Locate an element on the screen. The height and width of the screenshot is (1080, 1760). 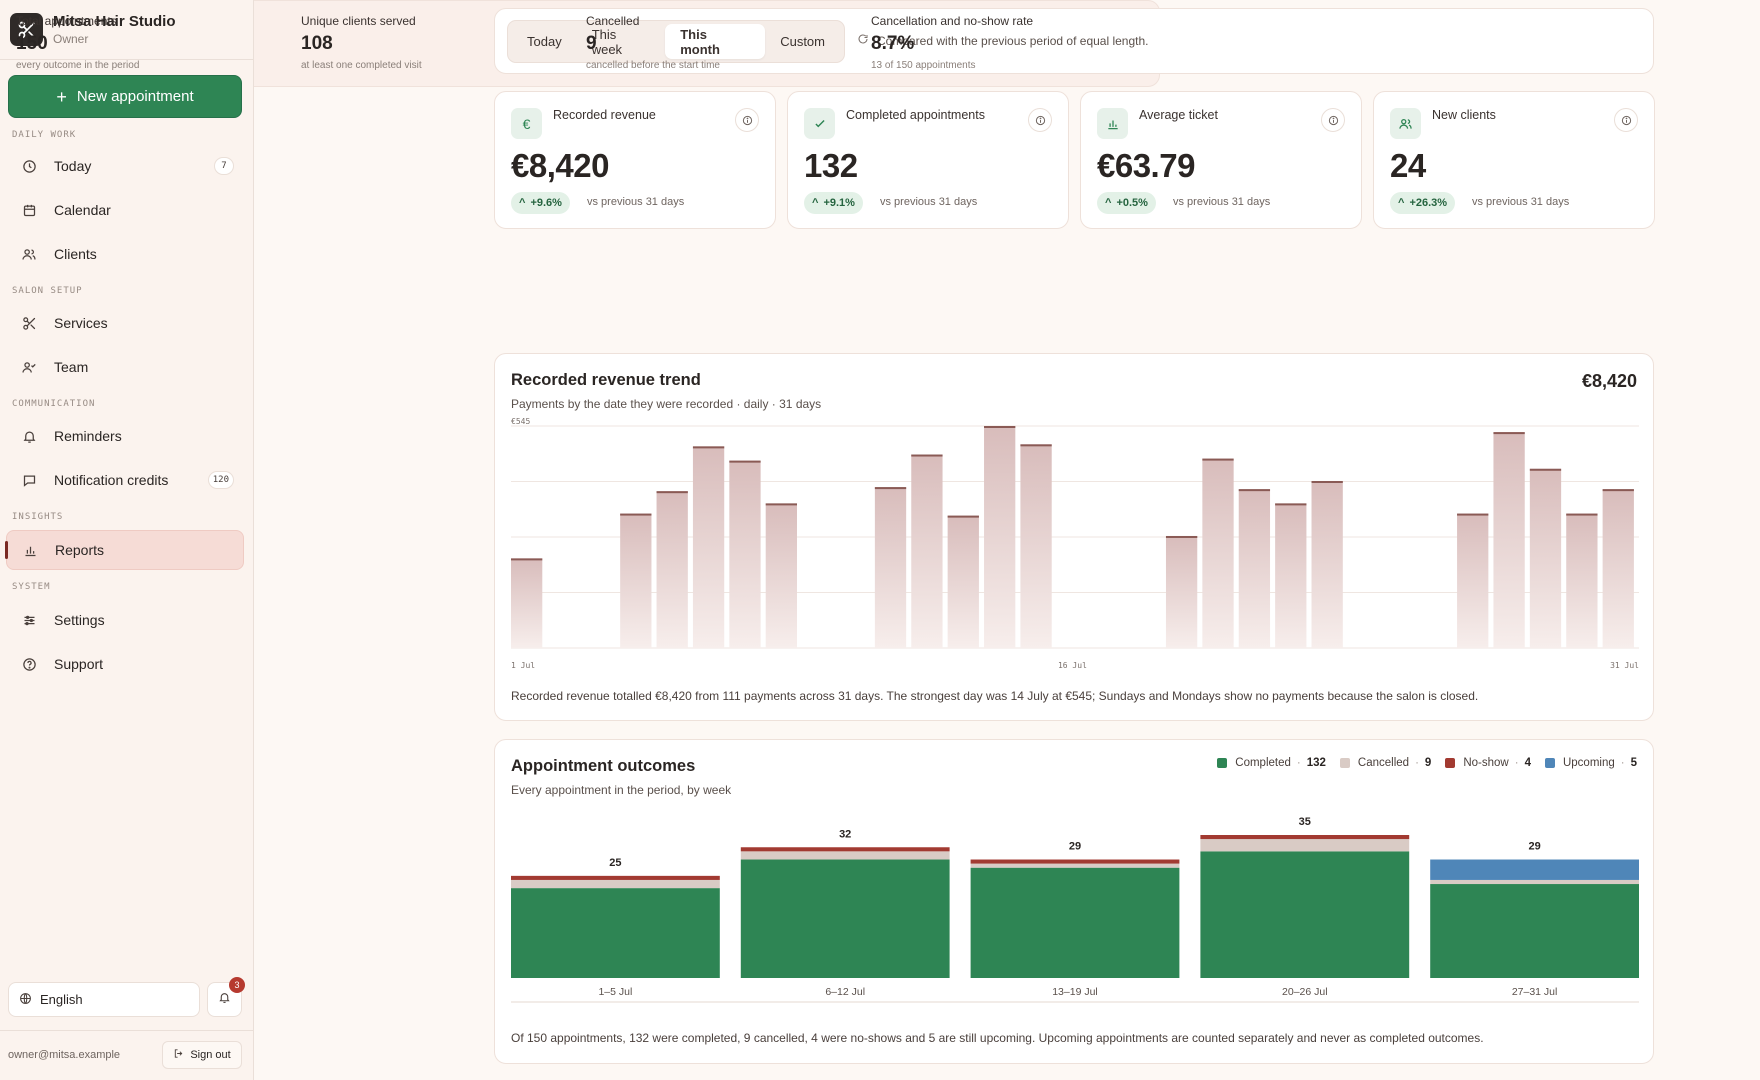
sidebar-item-reports: Reports is located at coordinates (125, 550).